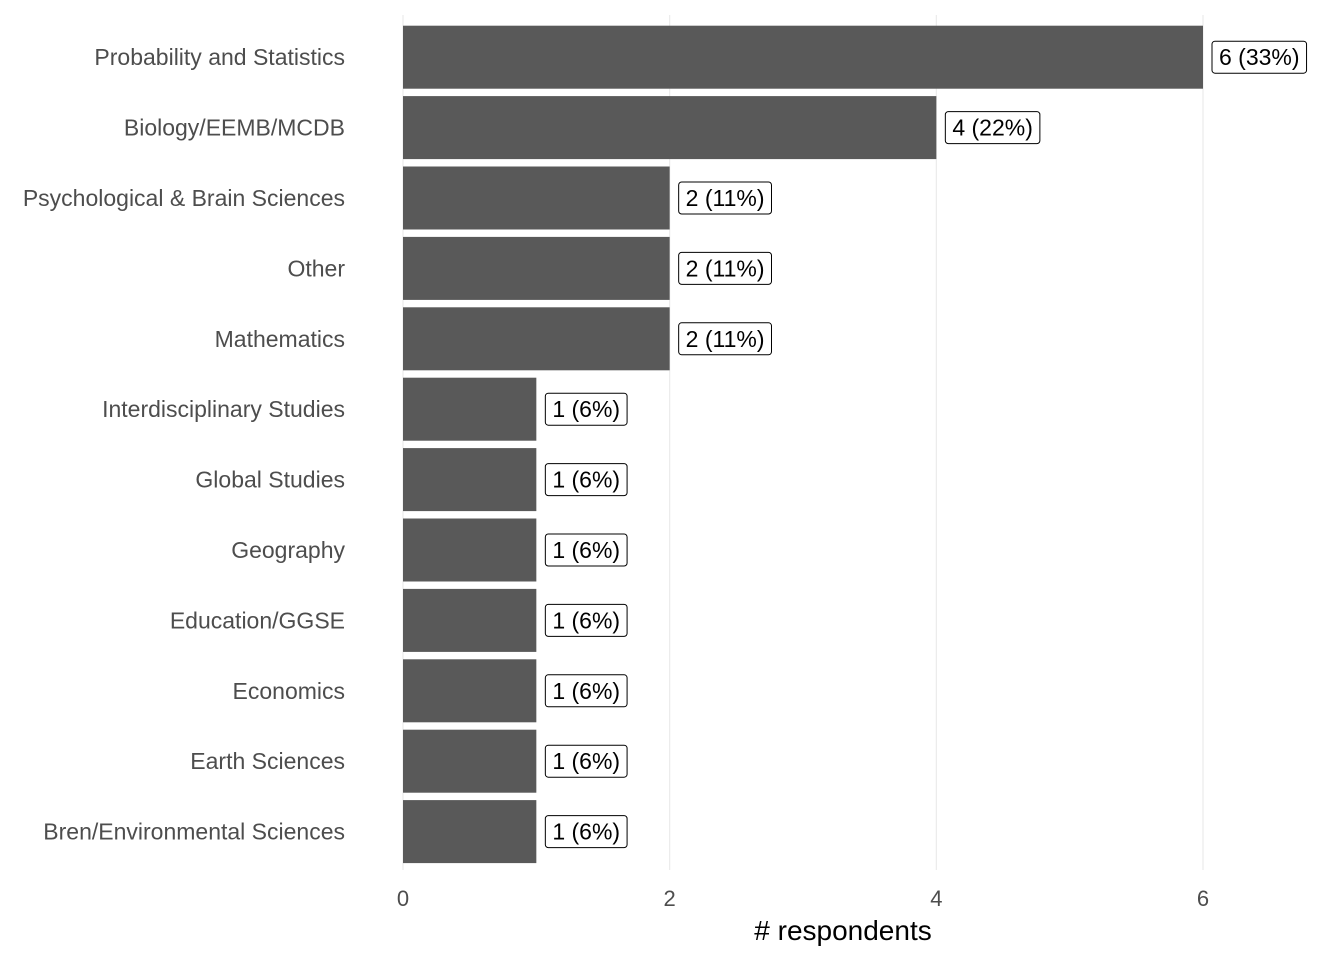 Image resolution: width=1344 pixels, height=960 pixels. Describe the element at coordinates (803, 898) in the screenshot. I see `x-axis-ticks: 0 2 4 6` at that location.